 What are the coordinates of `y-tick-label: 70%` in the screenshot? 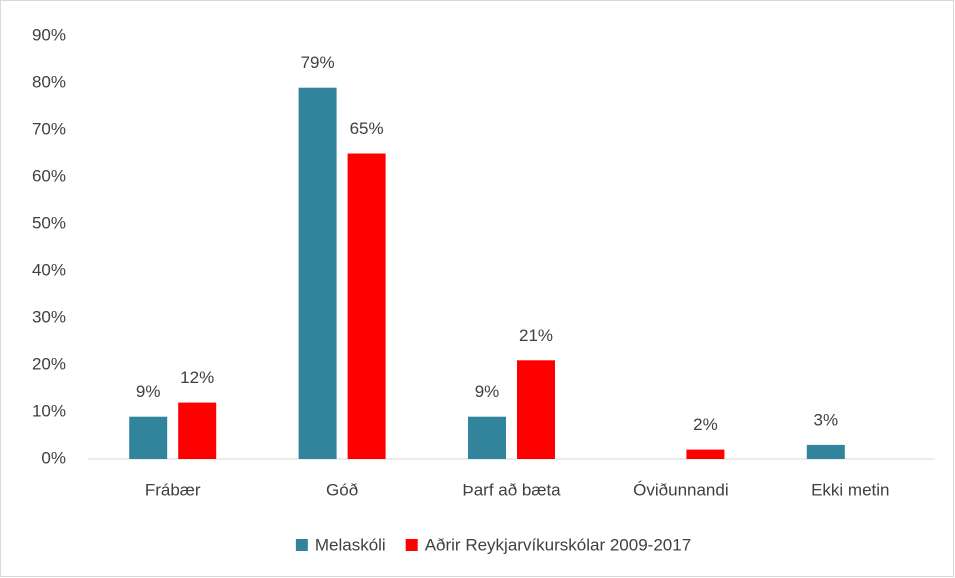 It's located at (49, 128).